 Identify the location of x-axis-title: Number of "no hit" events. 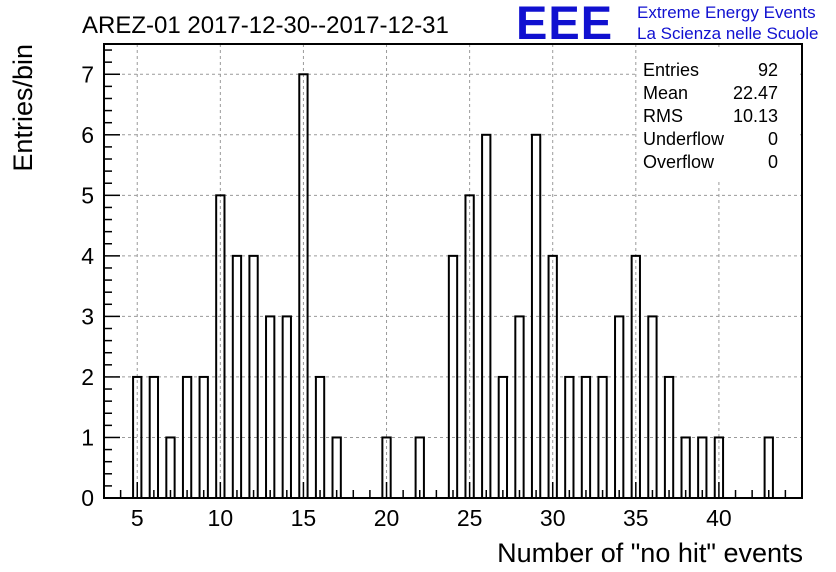
(650, 553).